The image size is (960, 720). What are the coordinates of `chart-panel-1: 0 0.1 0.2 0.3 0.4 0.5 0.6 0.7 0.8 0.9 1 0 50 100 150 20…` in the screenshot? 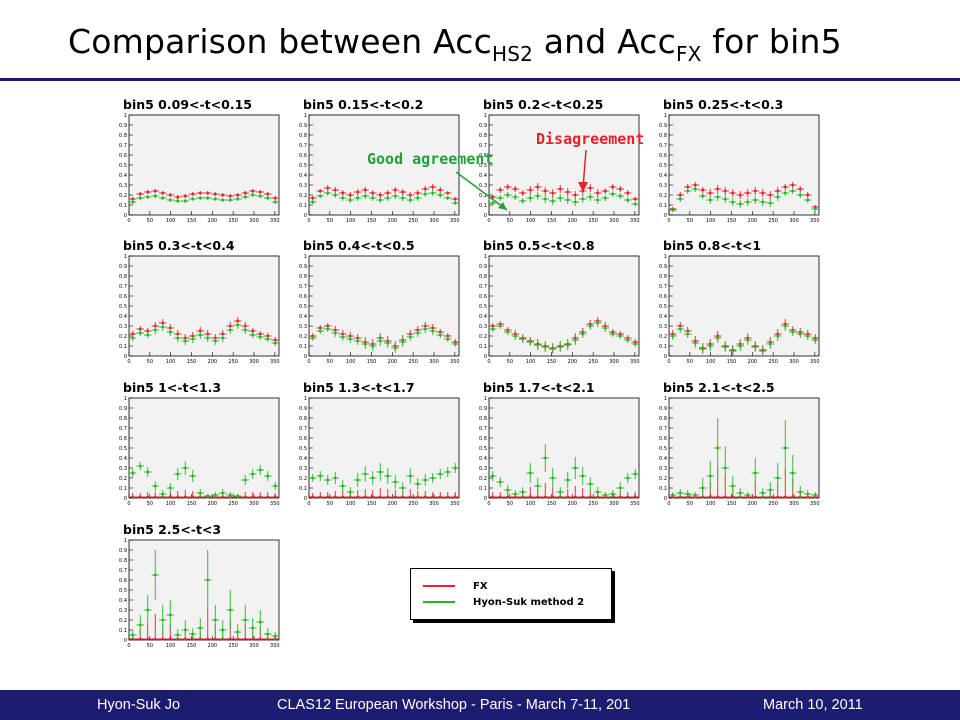 It's located at (200, 164).